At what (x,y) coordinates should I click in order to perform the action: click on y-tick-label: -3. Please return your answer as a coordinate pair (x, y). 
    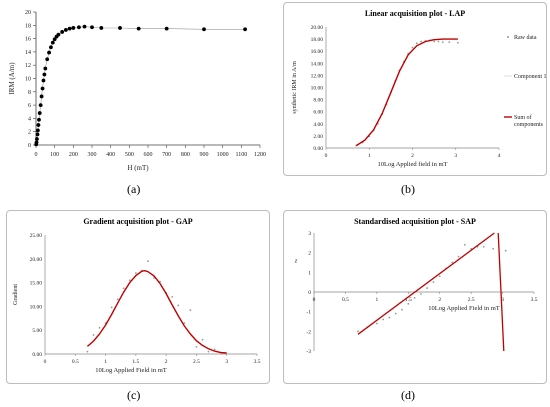
    Looking at the image, I should click on (308, 352).